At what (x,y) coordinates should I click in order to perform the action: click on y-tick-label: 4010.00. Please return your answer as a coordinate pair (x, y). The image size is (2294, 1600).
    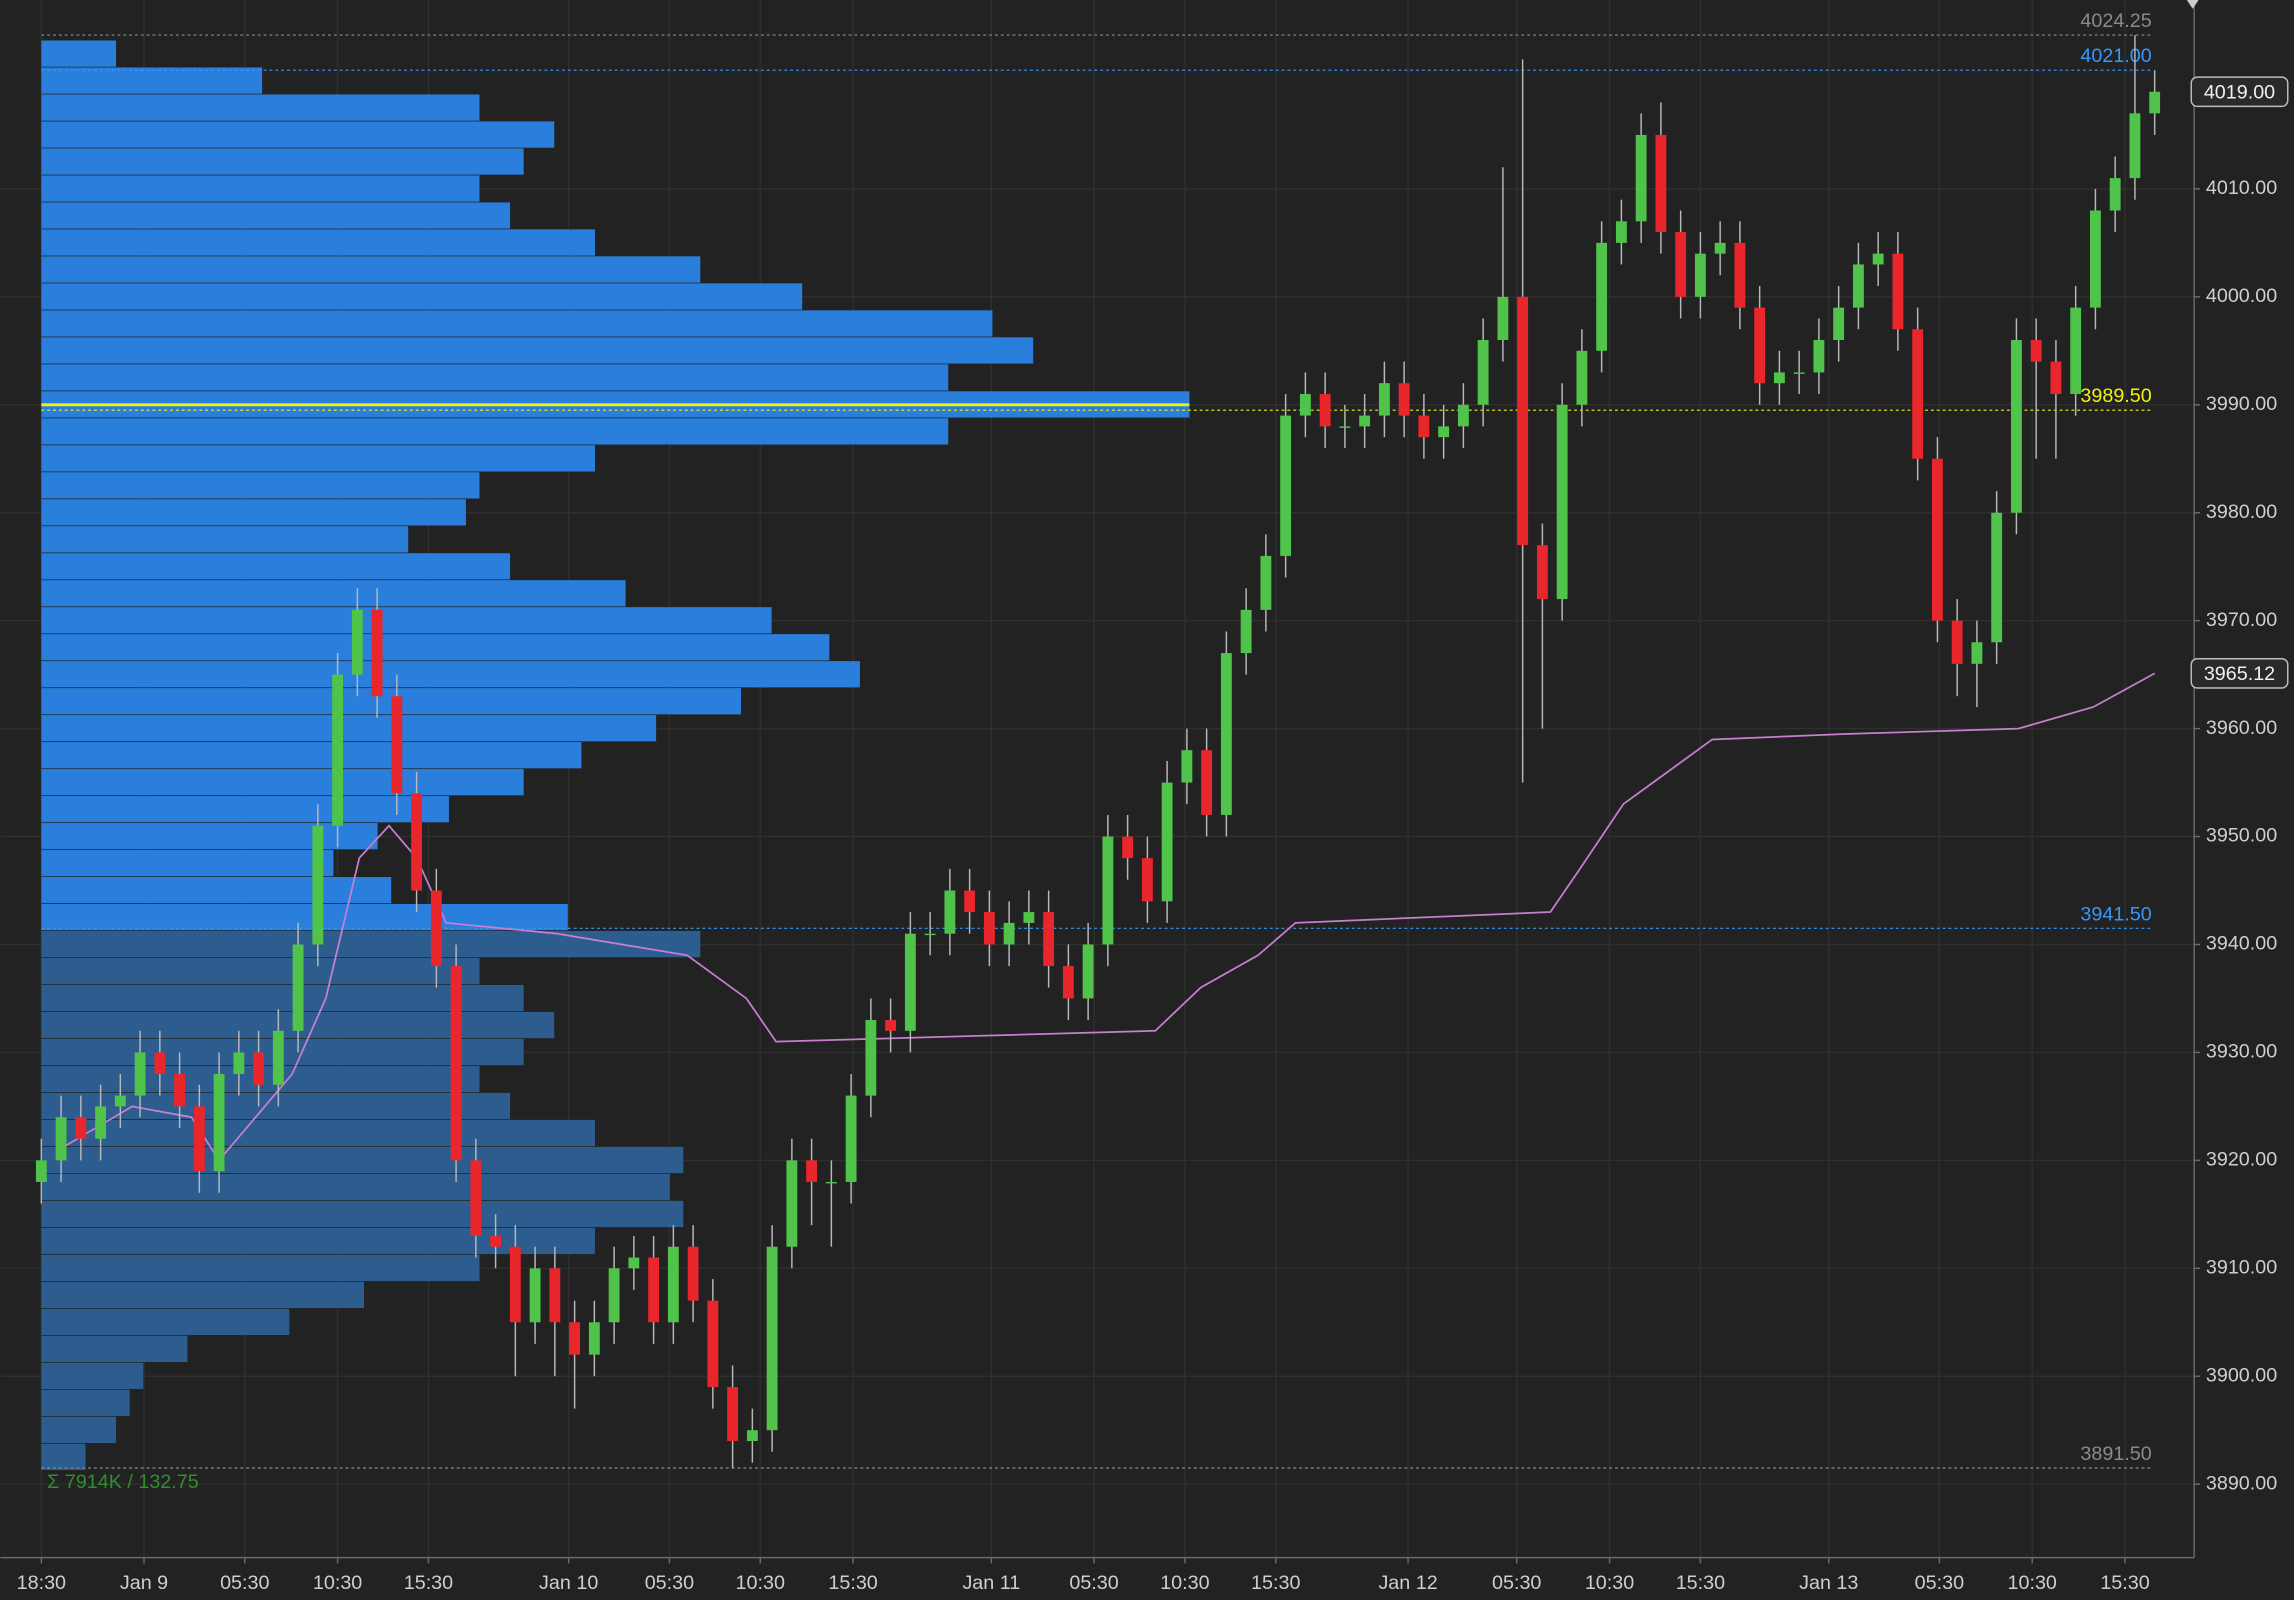
    Looking at the image, I should click on (2241, 188).